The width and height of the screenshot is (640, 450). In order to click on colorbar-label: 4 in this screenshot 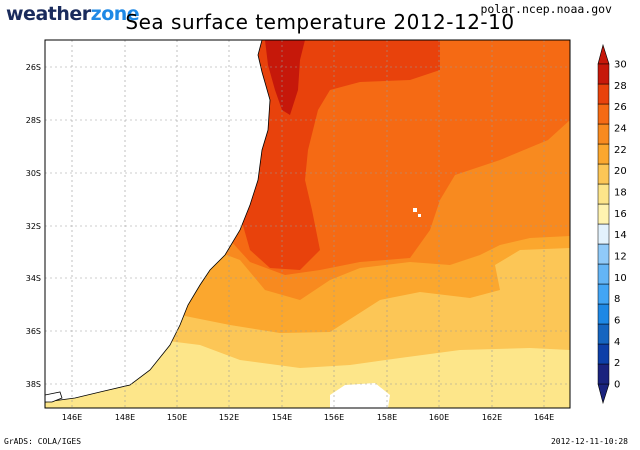, I will do `click(617, 342)`.